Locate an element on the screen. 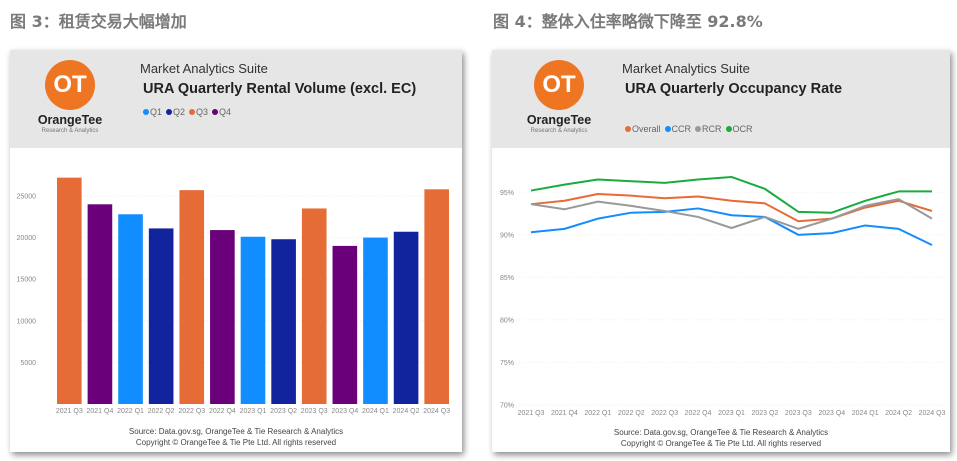 This screenshot has height=461, width=957. bar-2024-q3 is located at coordinates (436, 296).